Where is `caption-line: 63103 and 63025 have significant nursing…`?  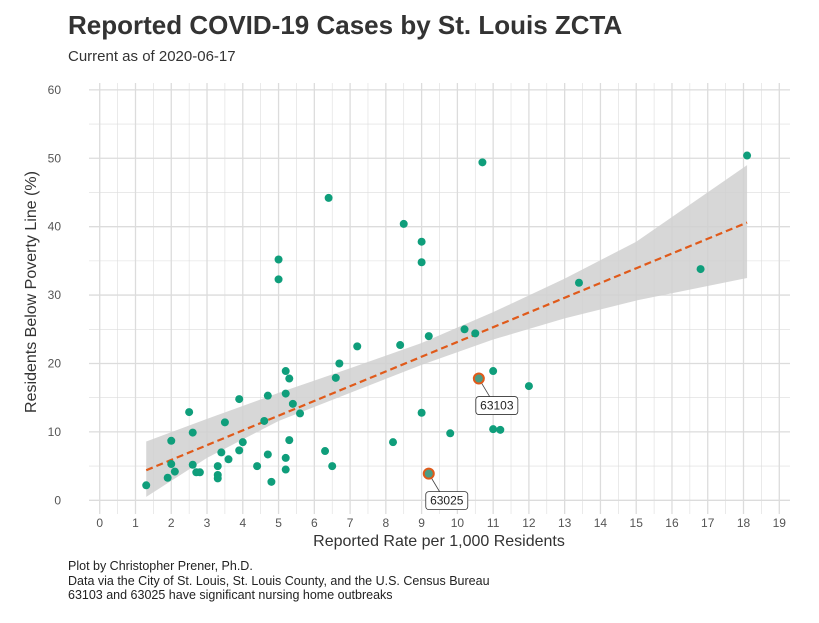
caption-line: 63103 and 63025 have significant nursing… is located at coordinates (230, 595).